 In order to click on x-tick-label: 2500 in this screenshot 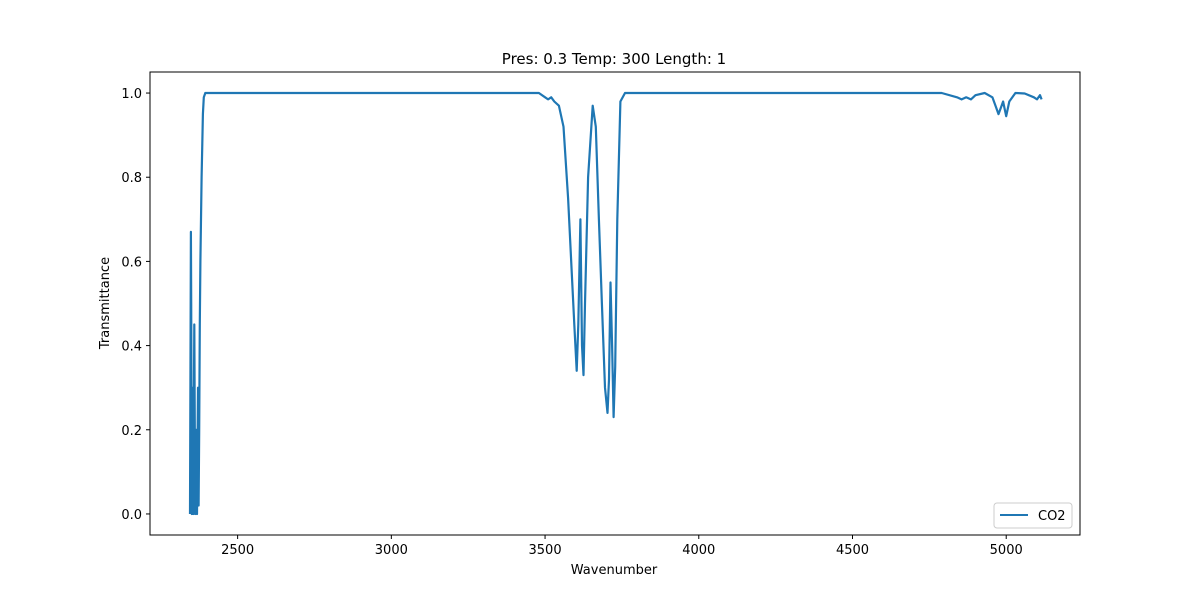, I will do `click(237, 550)`.